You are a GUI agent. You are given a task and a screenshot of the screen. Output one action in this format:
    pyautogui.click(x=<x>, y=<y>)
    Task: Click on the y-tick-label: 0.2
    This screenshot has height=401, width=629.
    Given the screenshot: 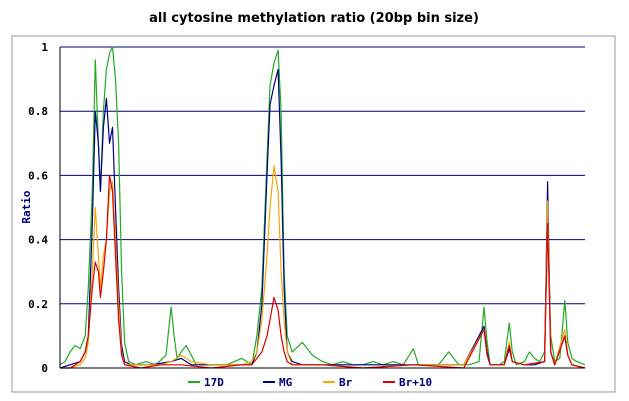 What is the action you would take?
    pyautogui.click(x=38, y=304)
    